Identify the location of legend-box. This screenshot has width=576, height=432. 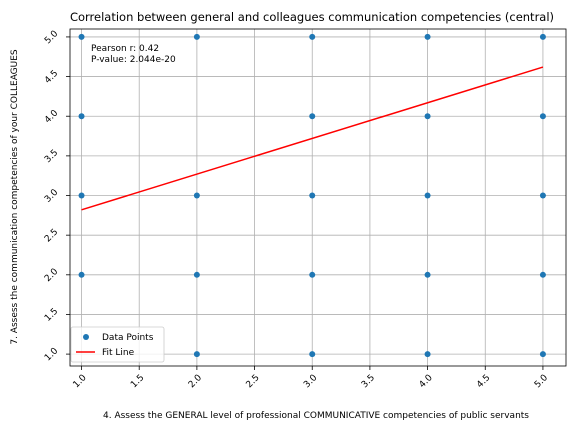
(117, 344).